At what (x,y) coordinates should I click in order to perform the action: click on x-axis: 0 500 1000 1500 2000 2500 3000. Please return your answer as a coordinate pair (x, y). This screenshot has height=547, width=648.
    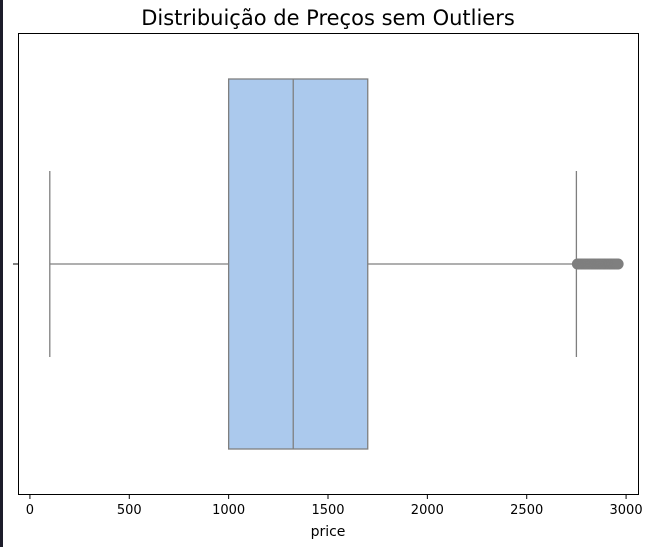
    Looking at the image, I should click on (334, 506).